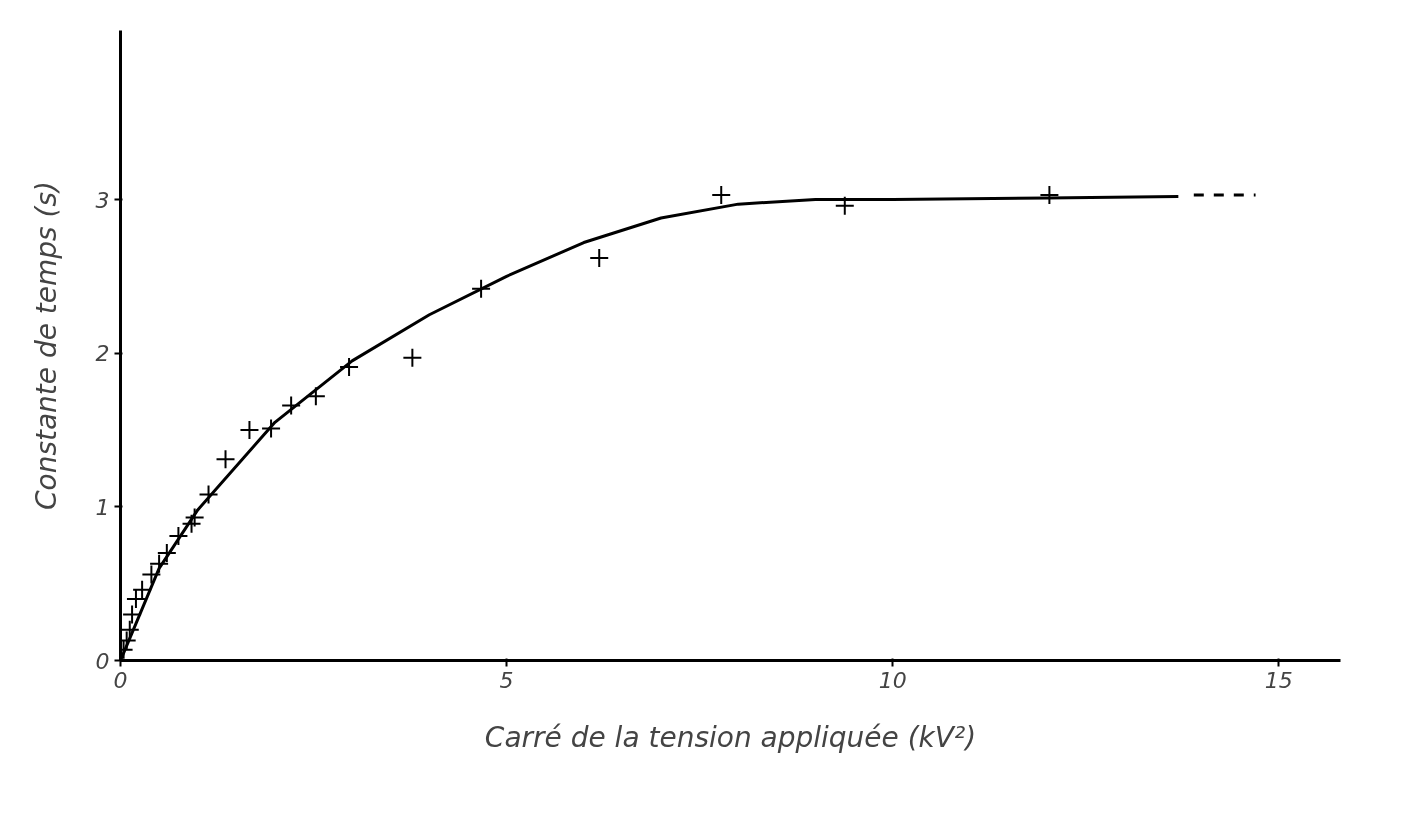 This screenshot has height=822, width=1422. I want to click on x-tick-label: 5, so click(506, 680).